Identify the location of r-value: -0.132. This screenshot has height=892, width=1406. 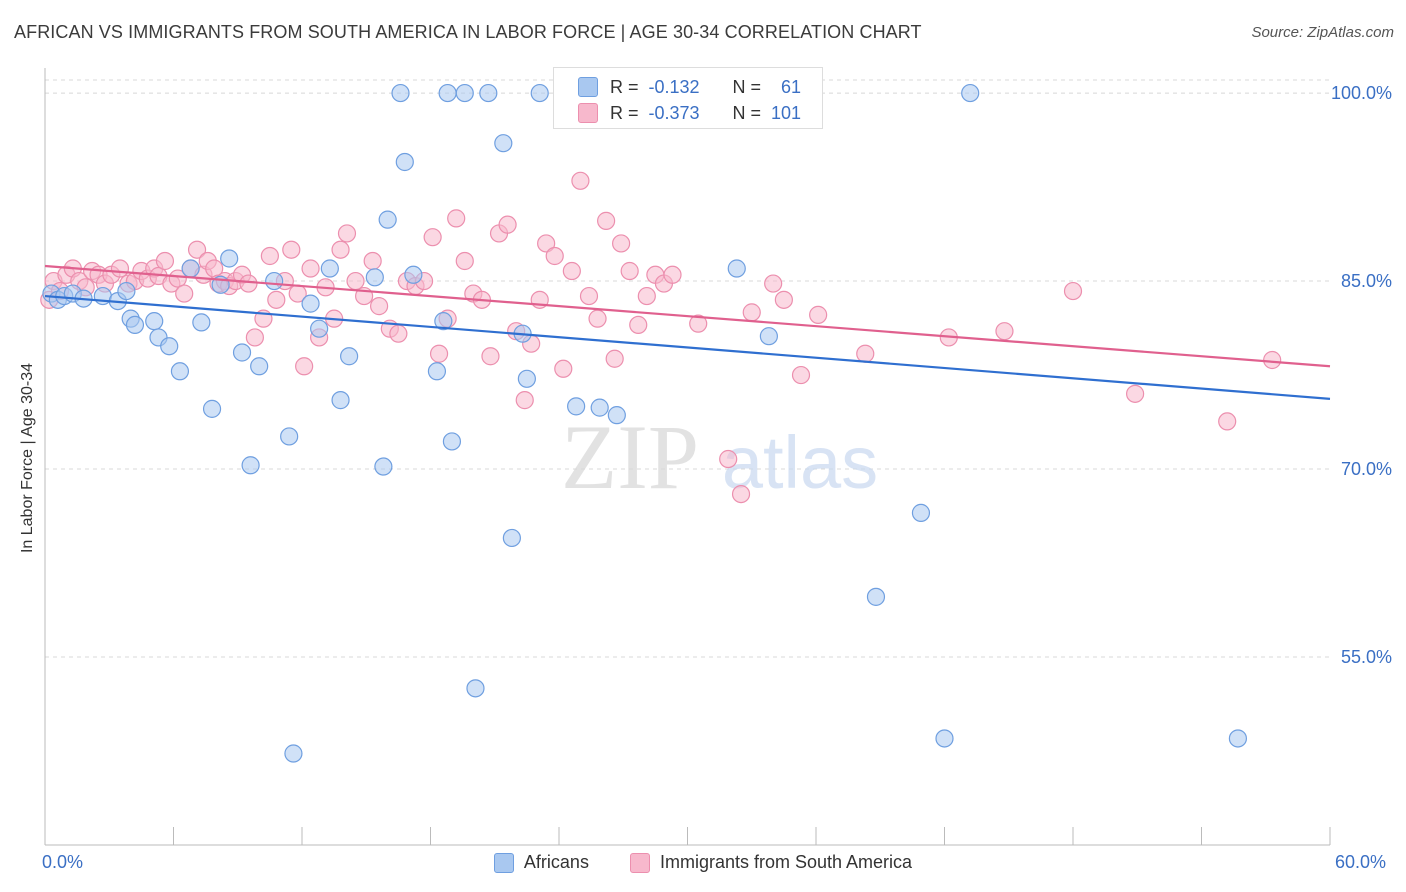
(674, 86).